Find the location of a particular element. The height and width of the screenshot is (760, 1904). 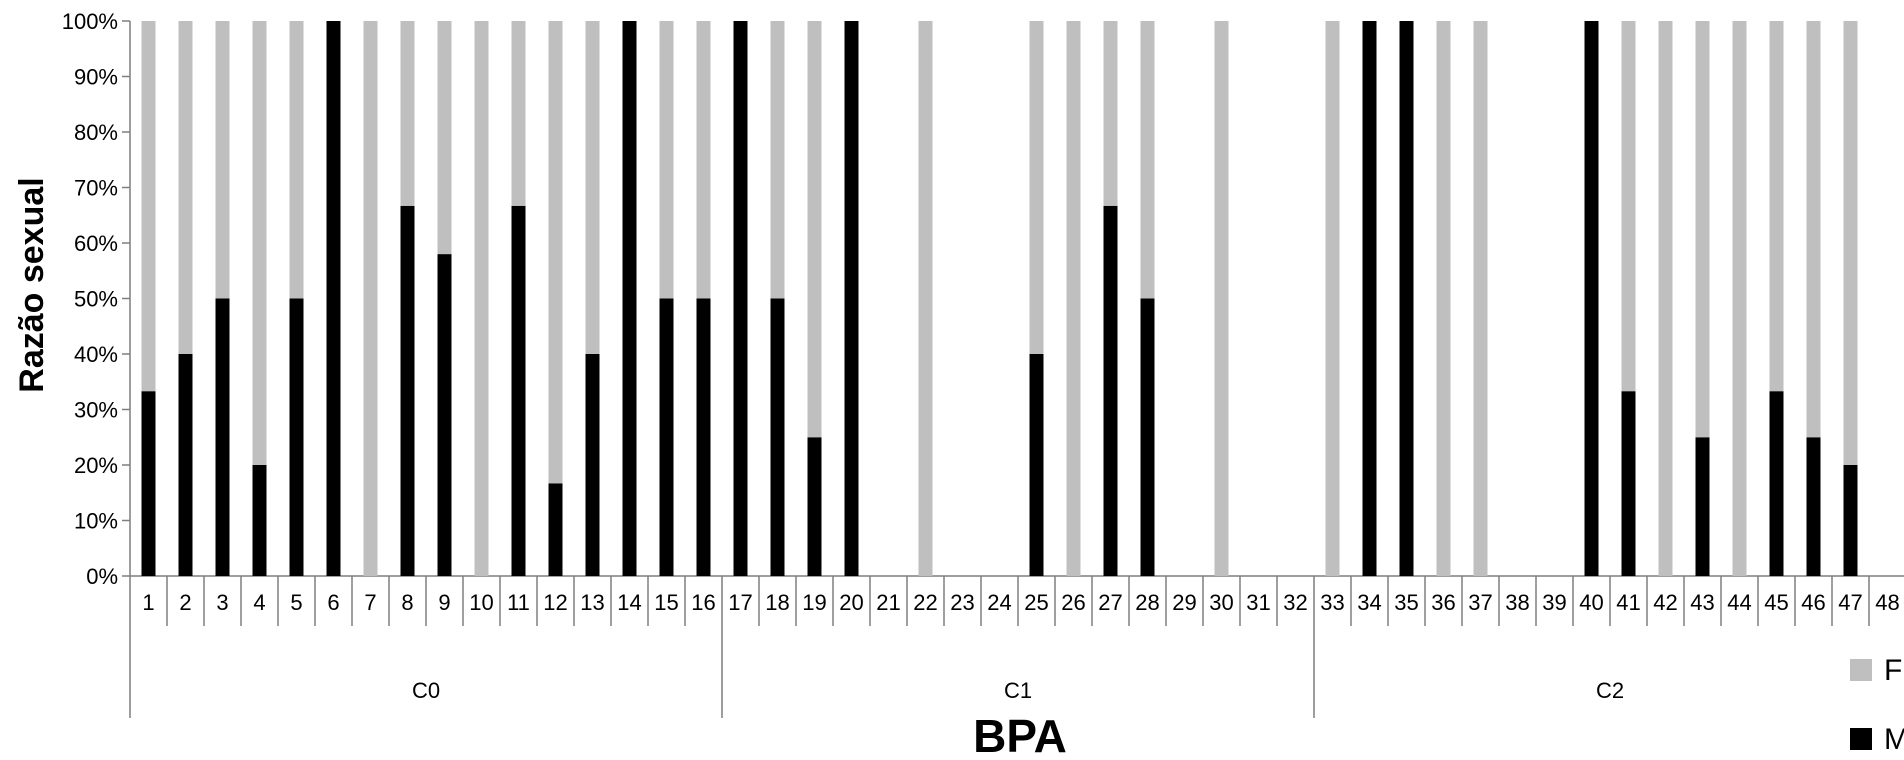

x-tick-label: 31 is located at coordinates (1258, 602).